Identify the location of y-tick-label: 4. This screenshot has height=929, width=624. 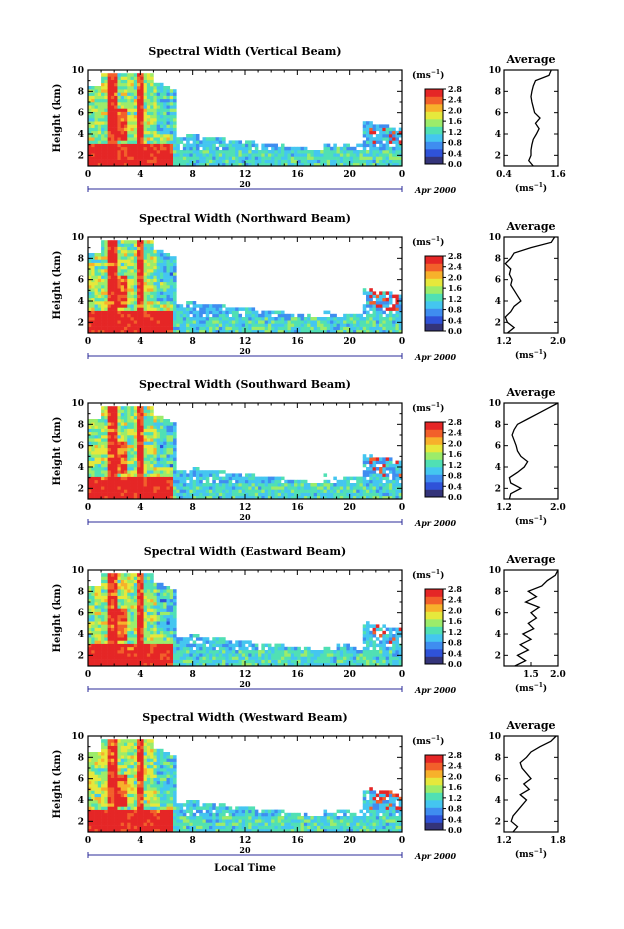
(81, 135).